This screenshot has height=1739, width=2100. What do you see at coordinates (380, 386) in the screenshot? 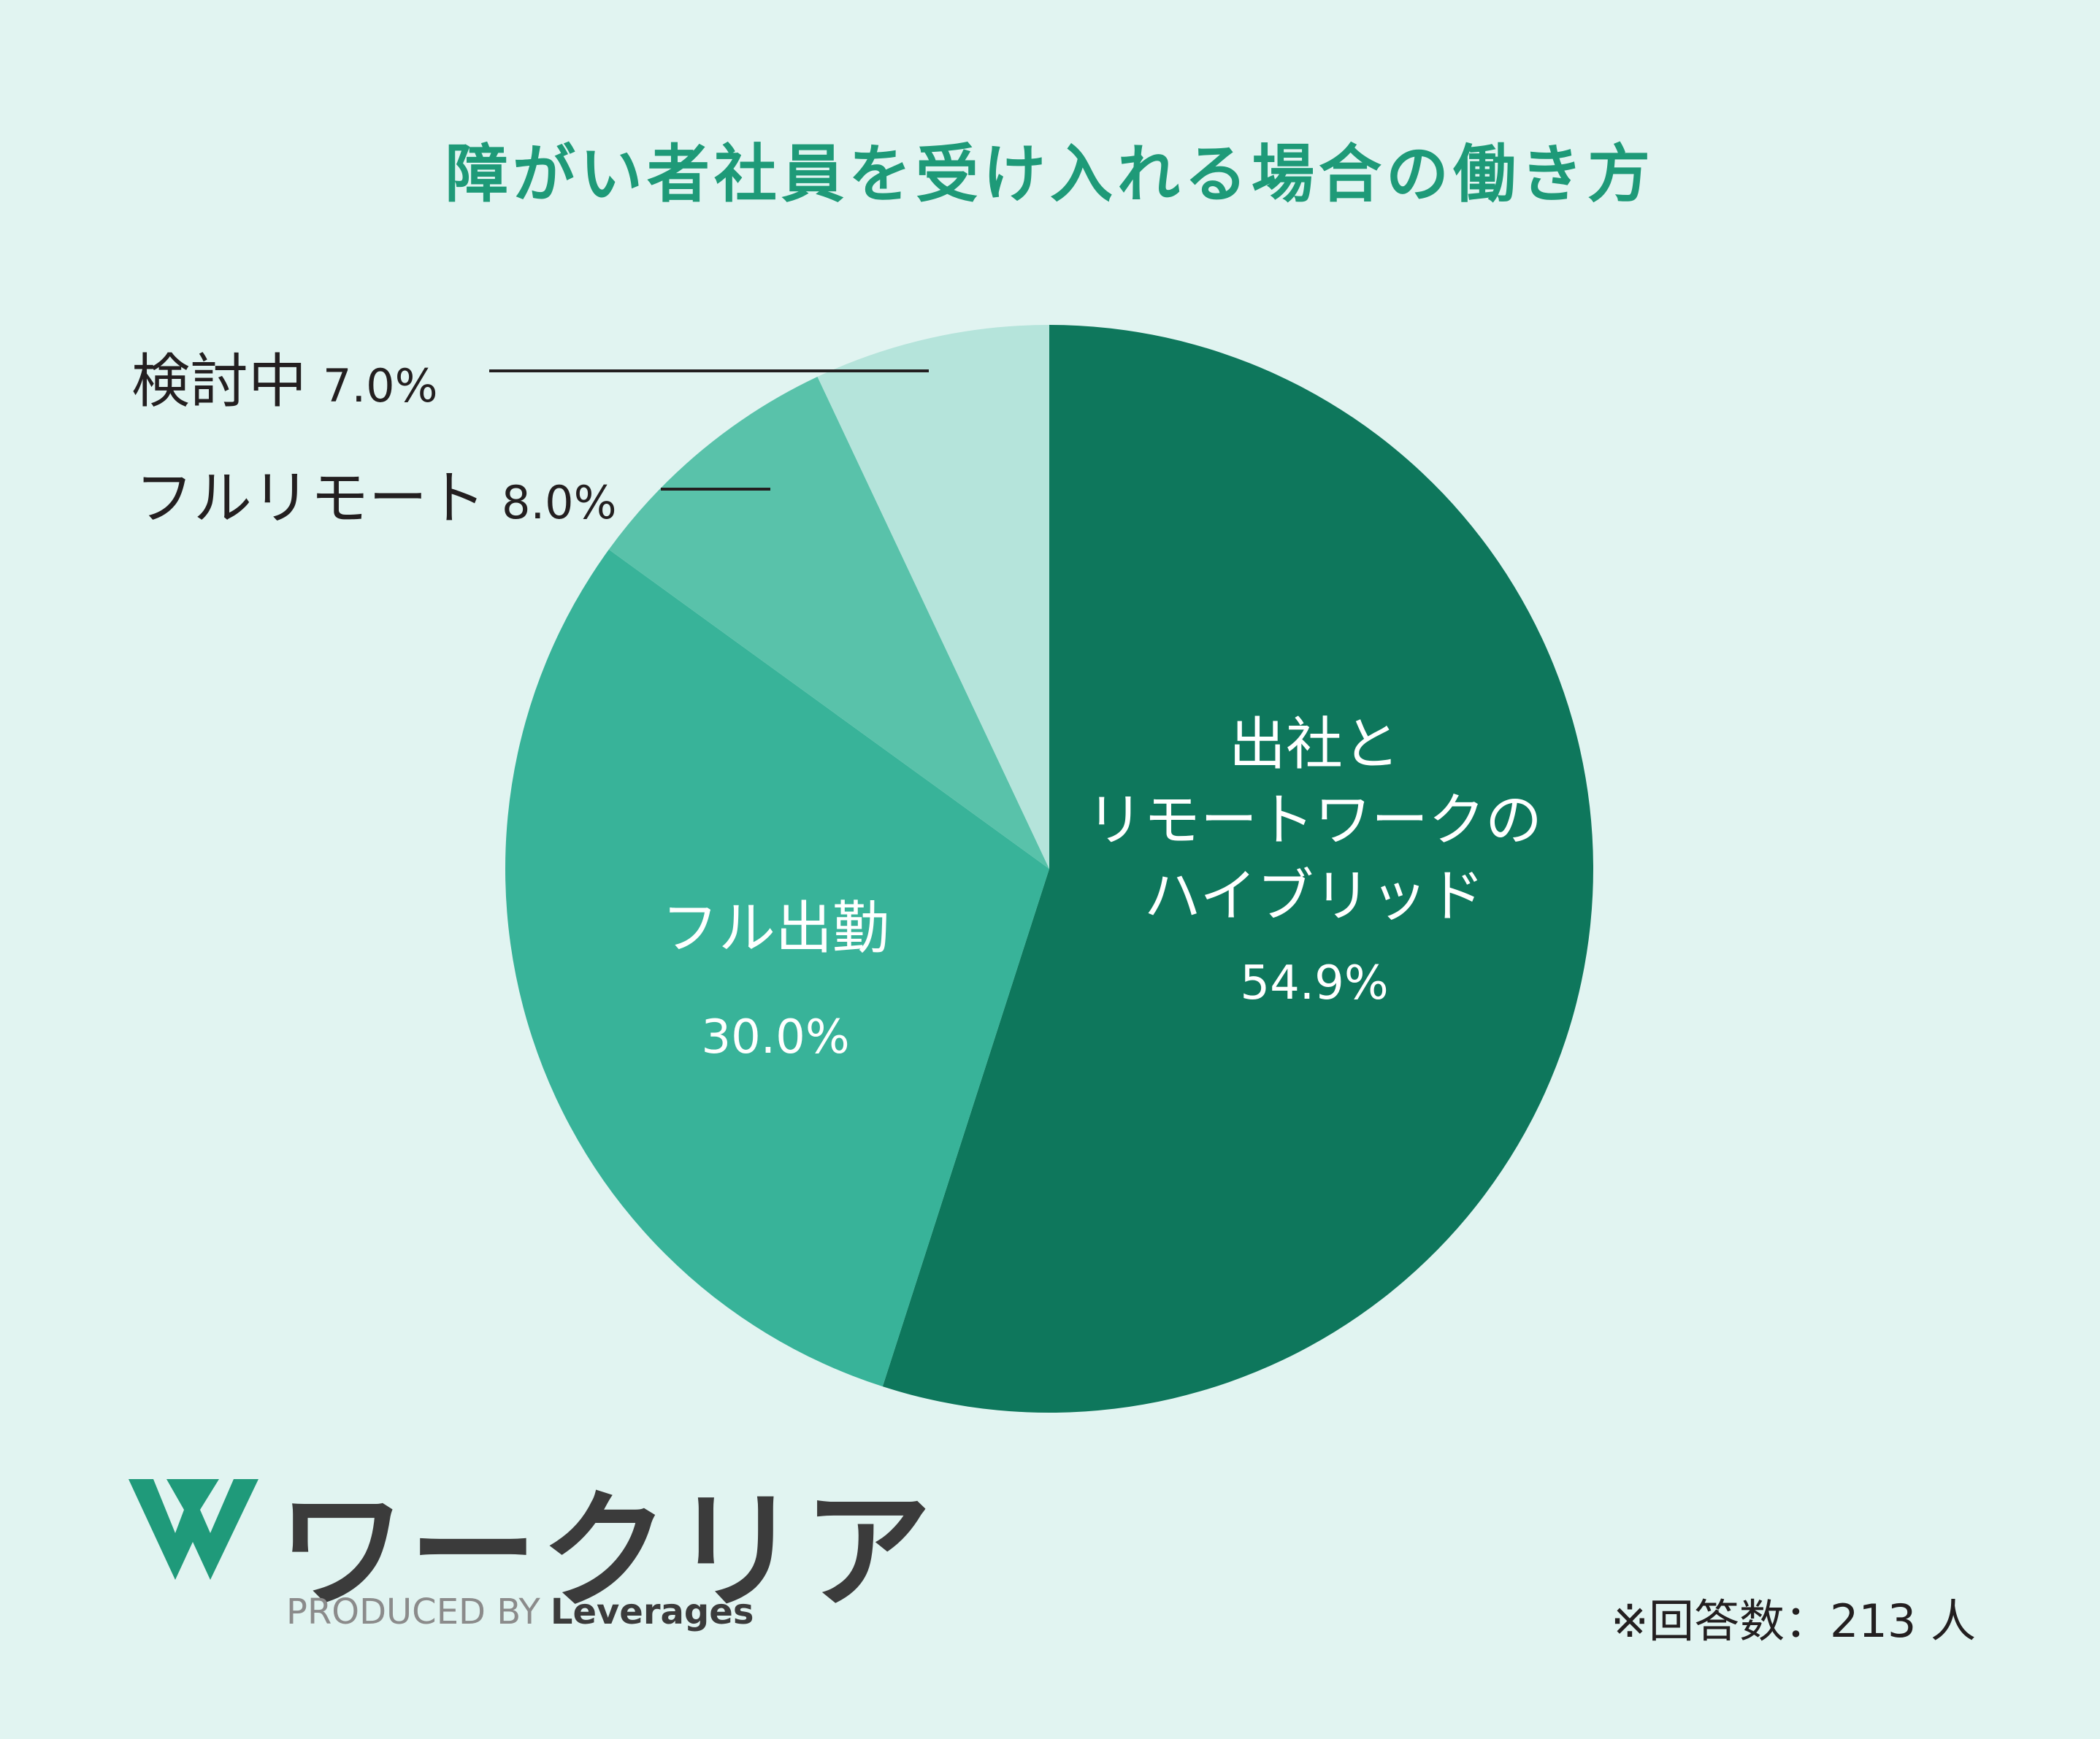
I see `label-considering-pct: 7.0%` at bounding box center [380, 386].